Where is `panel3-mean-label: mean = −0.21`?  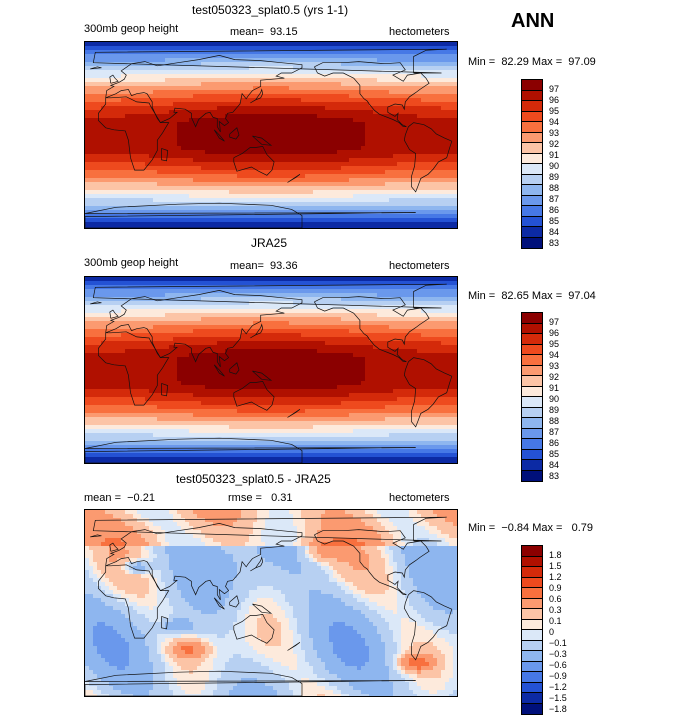
panel3-mean-label: mean = −0.21 is located at coordinates (119, 498).